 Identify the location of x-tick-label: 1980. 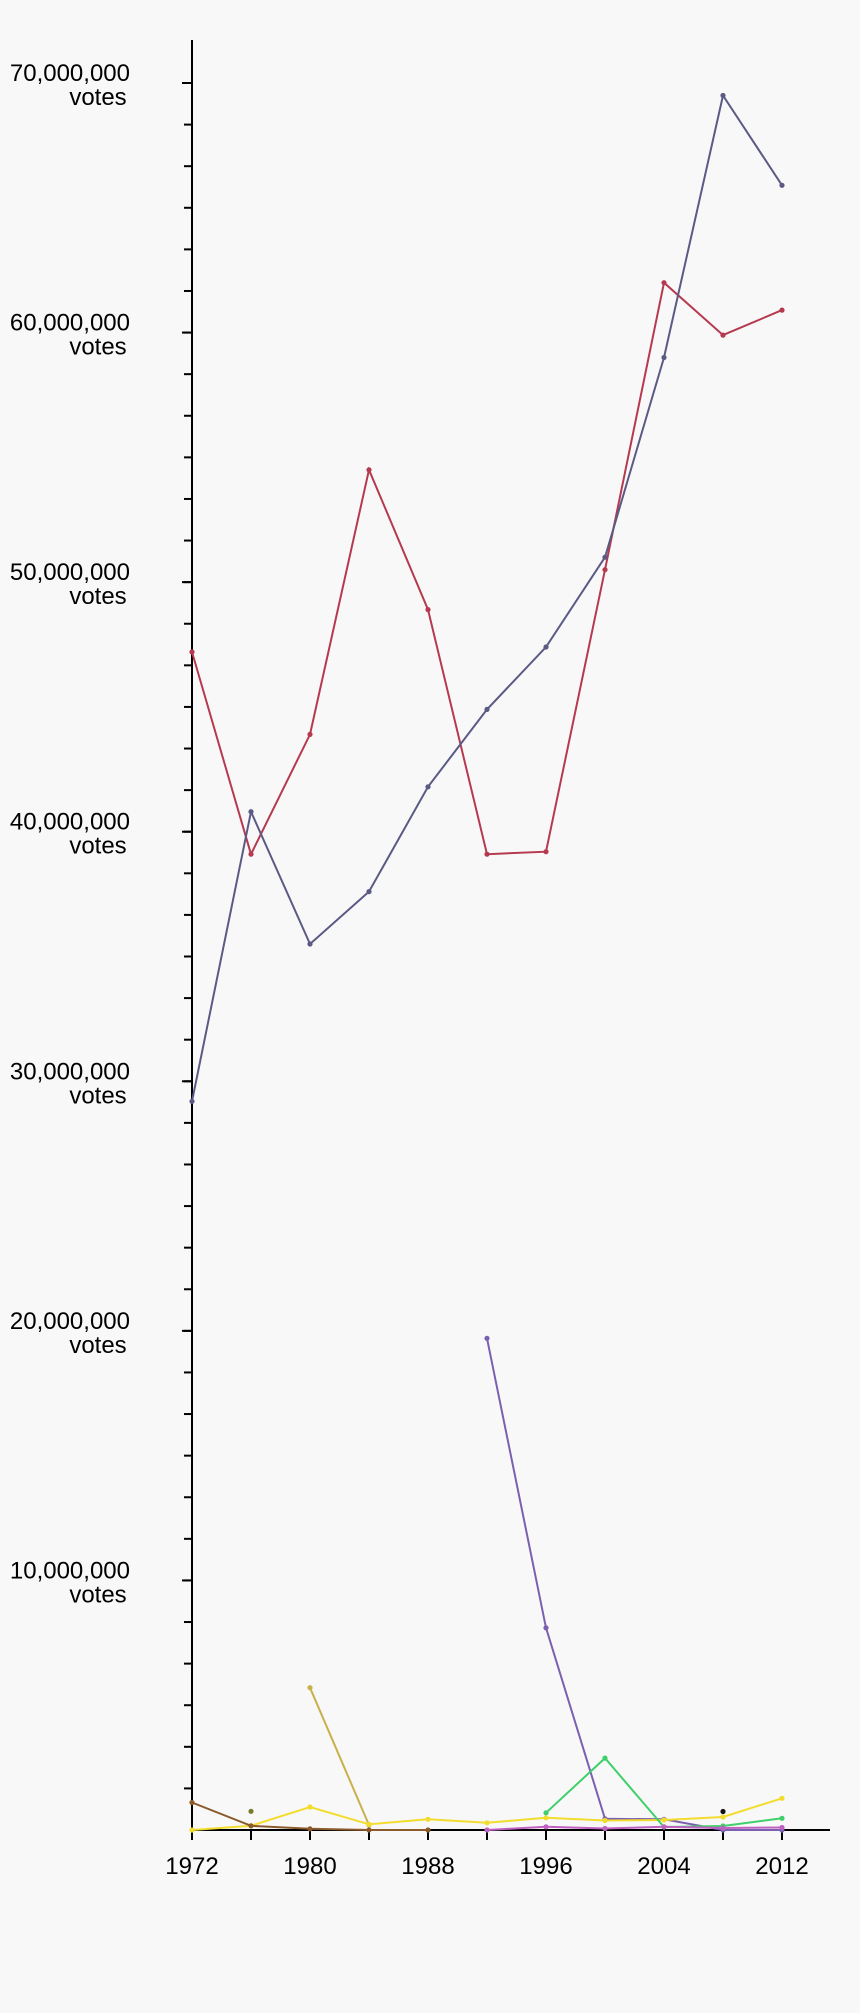
(309, 1866).